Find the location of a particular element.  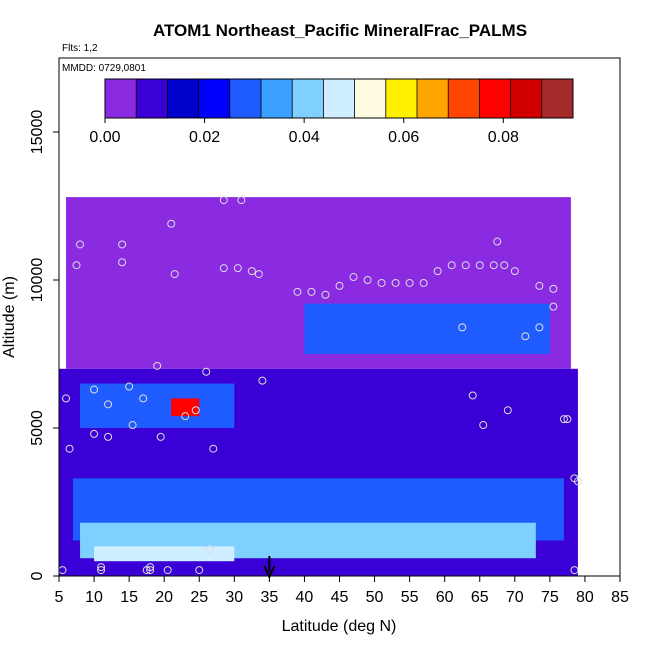

x-tick-6: 35 is located at coordinates (269, 597).